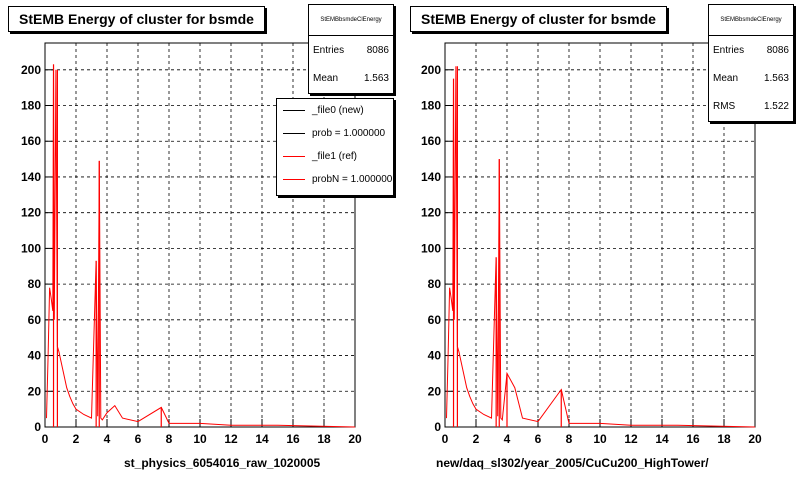  What do you see at coordinates (324, 439) in the screenshot?
I see `left-x-tick-label: 18` at bounding box center [324, 439].